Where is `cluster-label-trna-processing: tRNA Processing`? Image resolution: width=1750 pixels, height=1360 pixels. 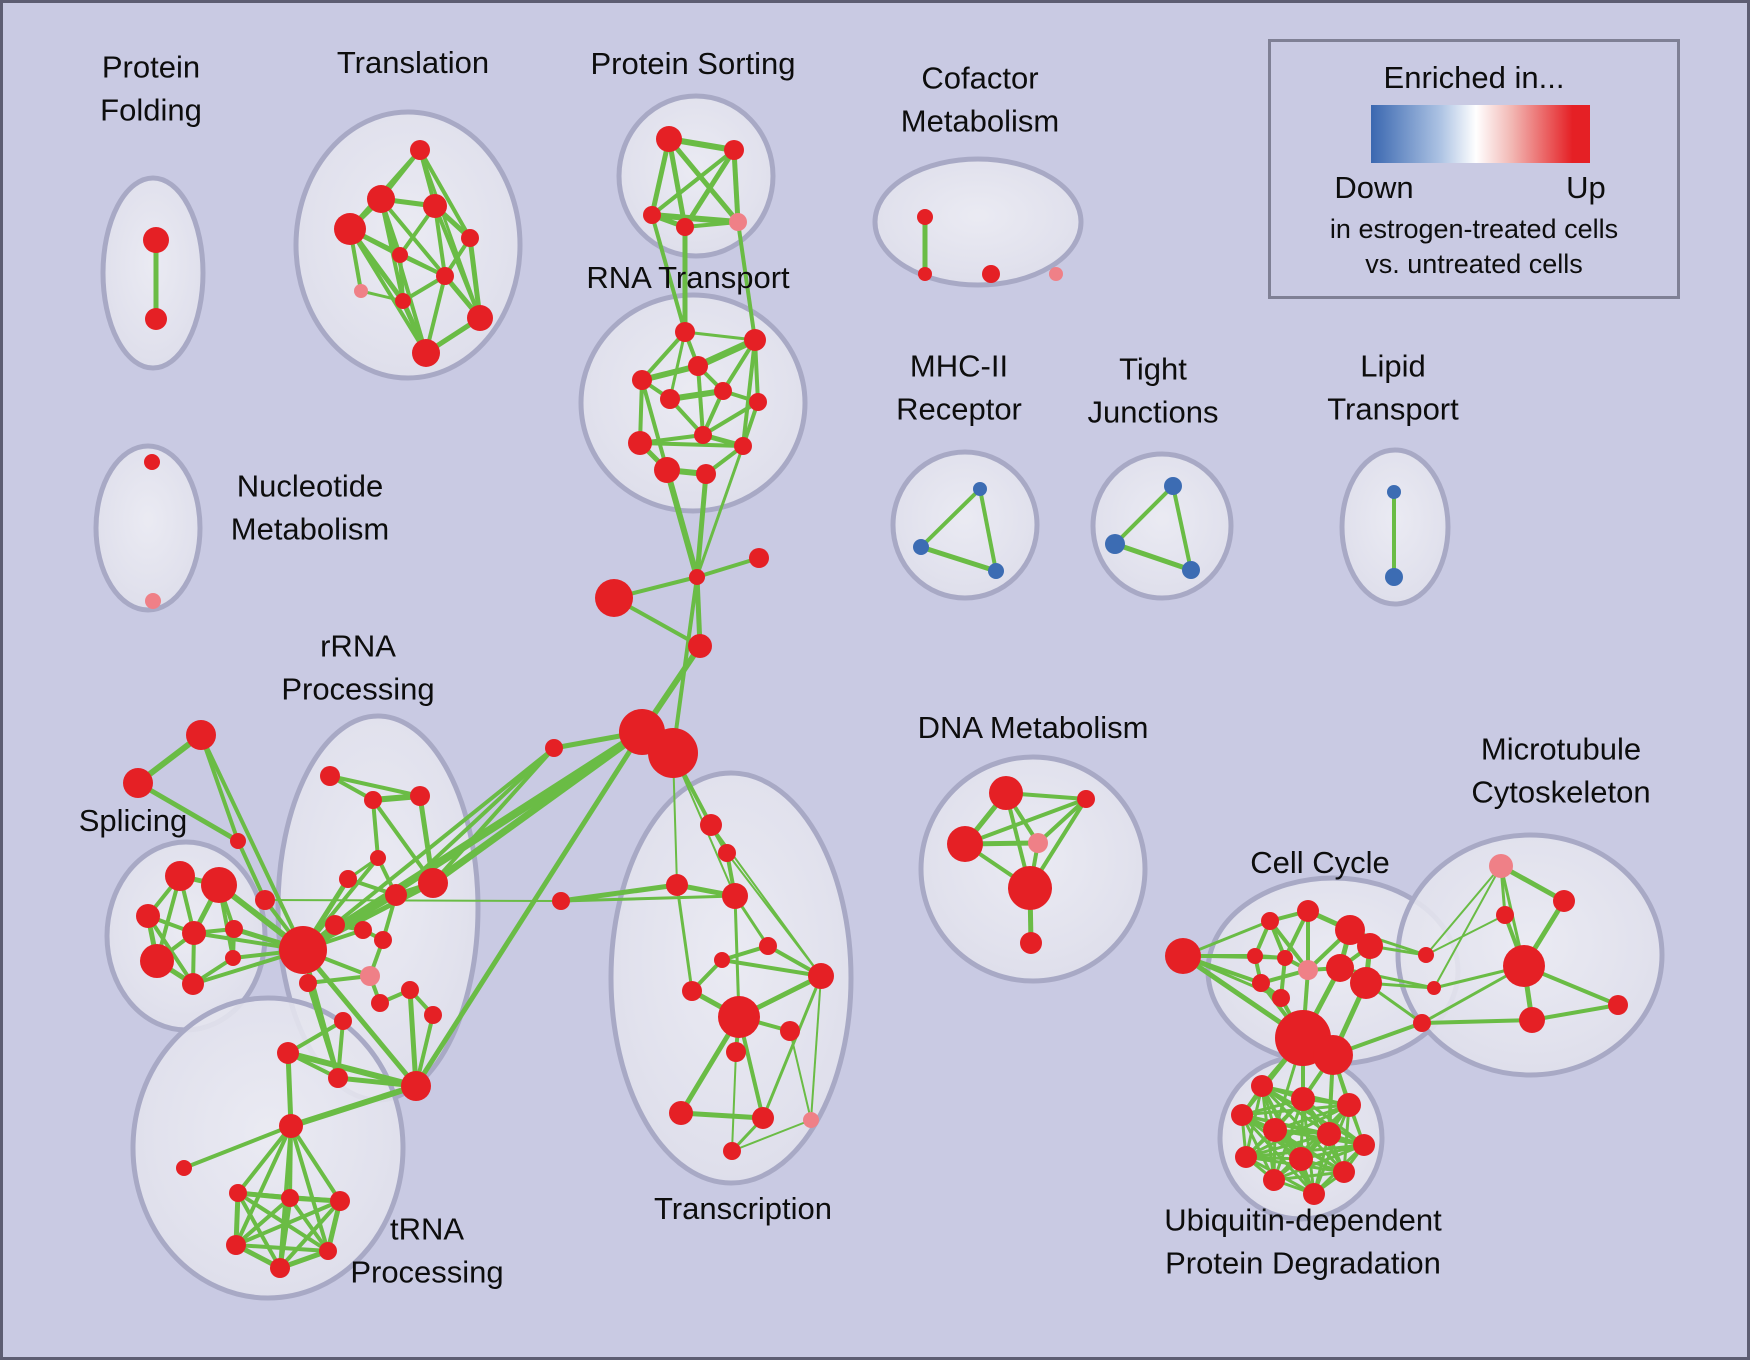
cluster-label-trna-processing: tRNA Processing is located at coordinates (426, 1251).